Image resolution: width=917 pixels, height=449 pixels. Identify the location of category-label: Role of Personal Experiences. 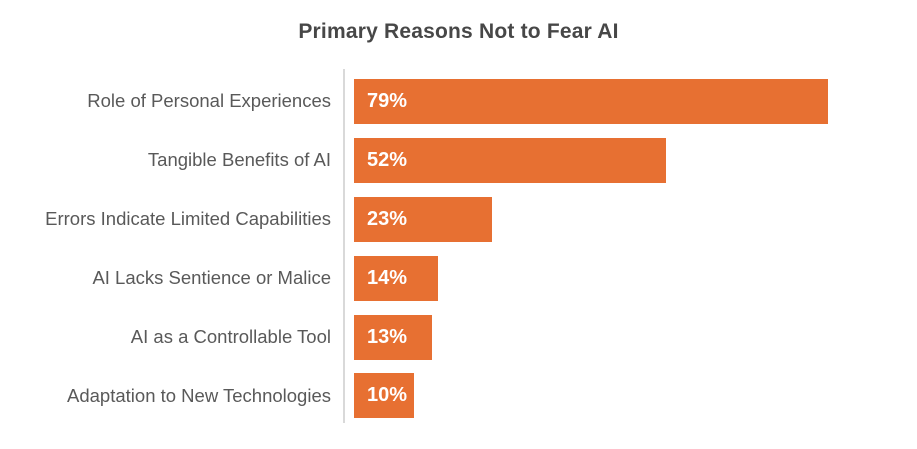
(209, 101).